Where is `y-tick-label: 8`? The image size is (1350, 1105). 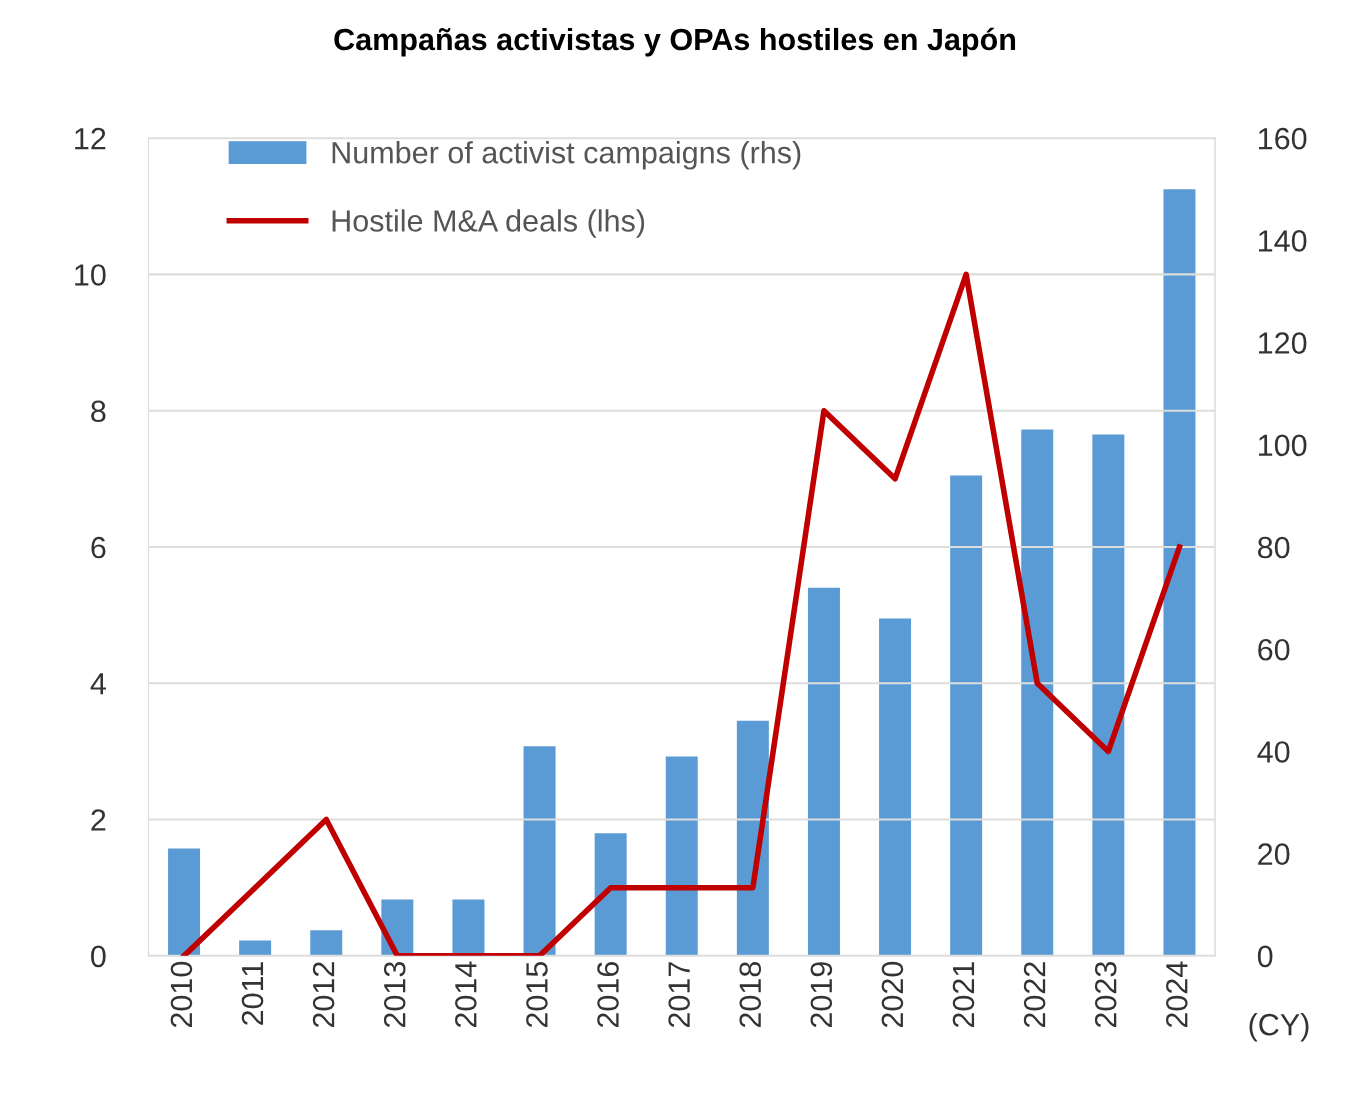 y-tick-label: 8 is located at coordinates (98, 411).